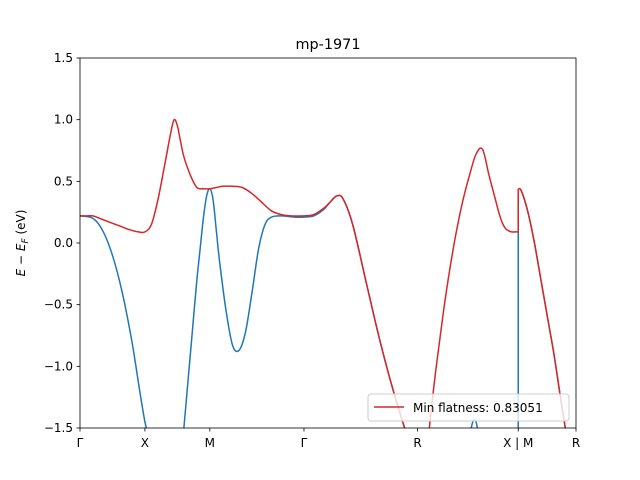 This screenshot has height=480, width=640. What do you see at coordinates (473, 287) in the screenshot?
I see `band-red-line` at bounding box center [473, 287].